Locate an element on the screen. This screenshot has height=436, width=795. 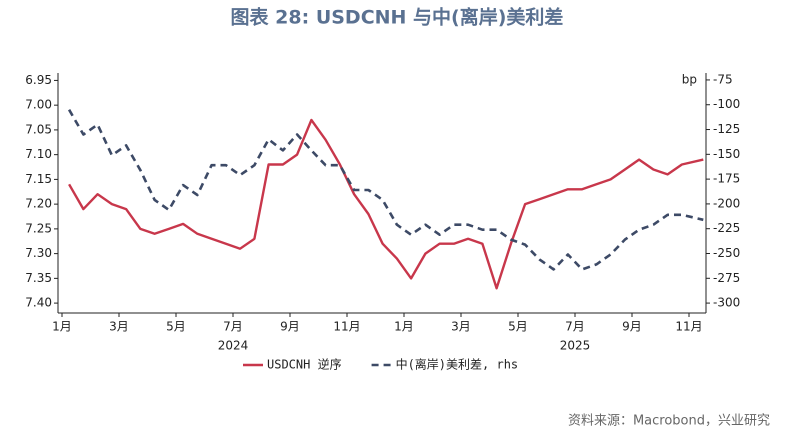
y2-tick-label: -250 is located at coordinates (726, 253).